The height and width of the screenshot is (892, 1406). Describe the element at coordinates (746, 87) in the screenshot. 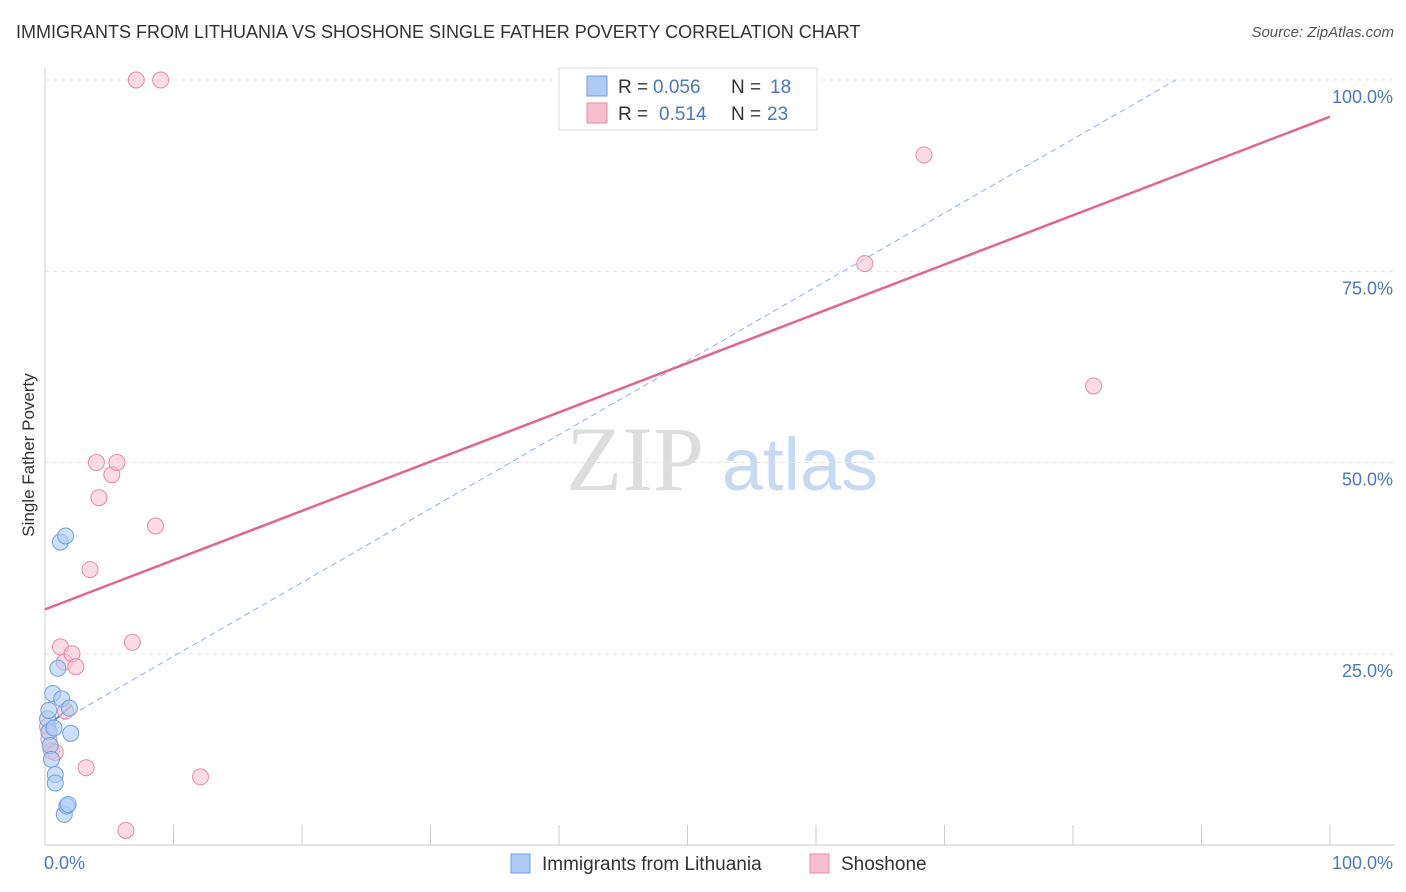

I see `legend-n-label-1: N =` at that location.